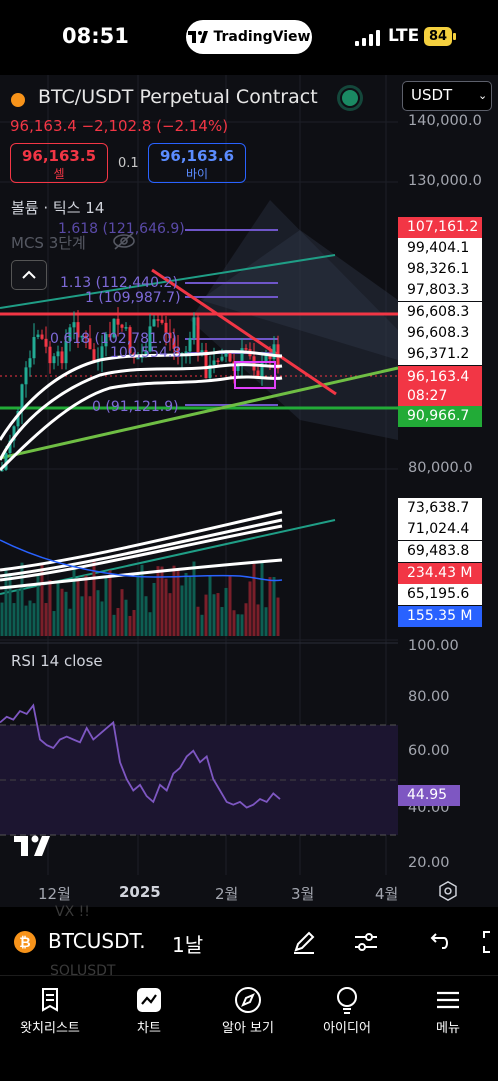 This screenshot has height=1081, width=498. I want to click on time-tick: 3월, so click(303, 894).